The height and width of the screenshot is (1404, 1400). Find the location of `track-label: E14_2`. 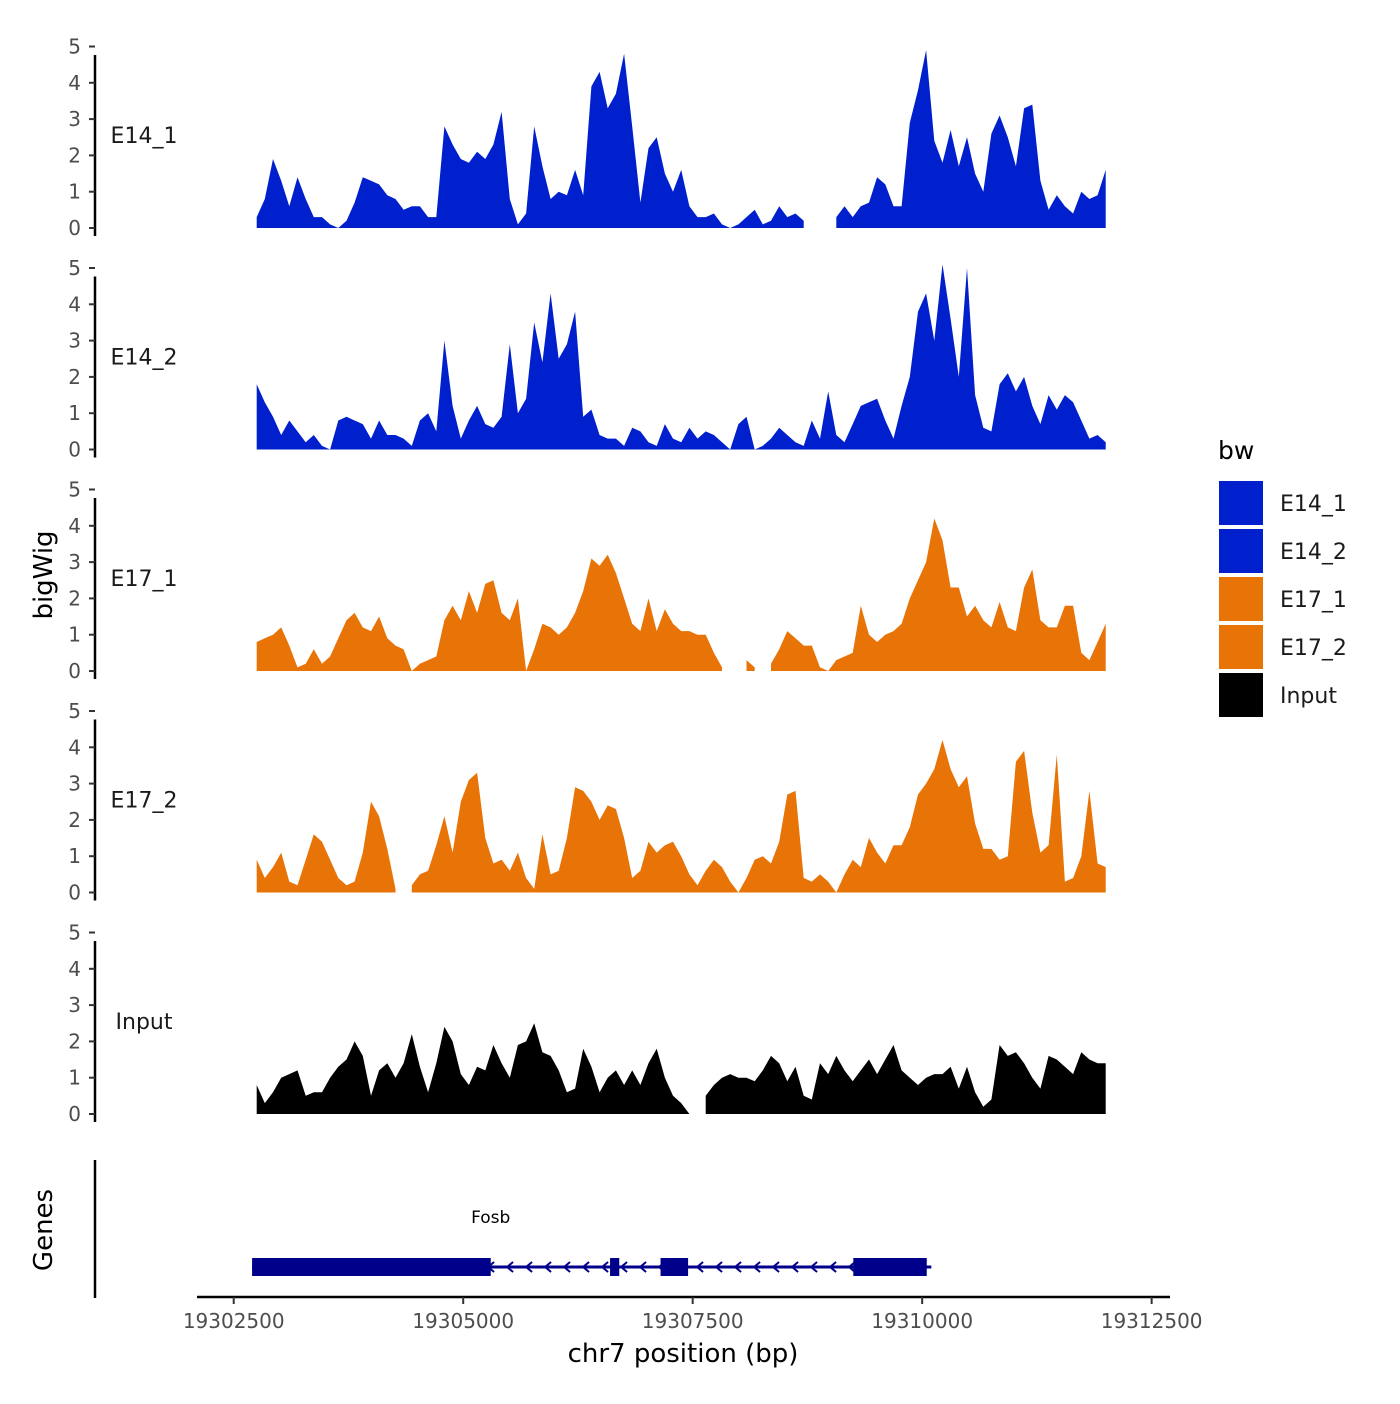

track-label: E14_2 is located at coordinates (144, 358).